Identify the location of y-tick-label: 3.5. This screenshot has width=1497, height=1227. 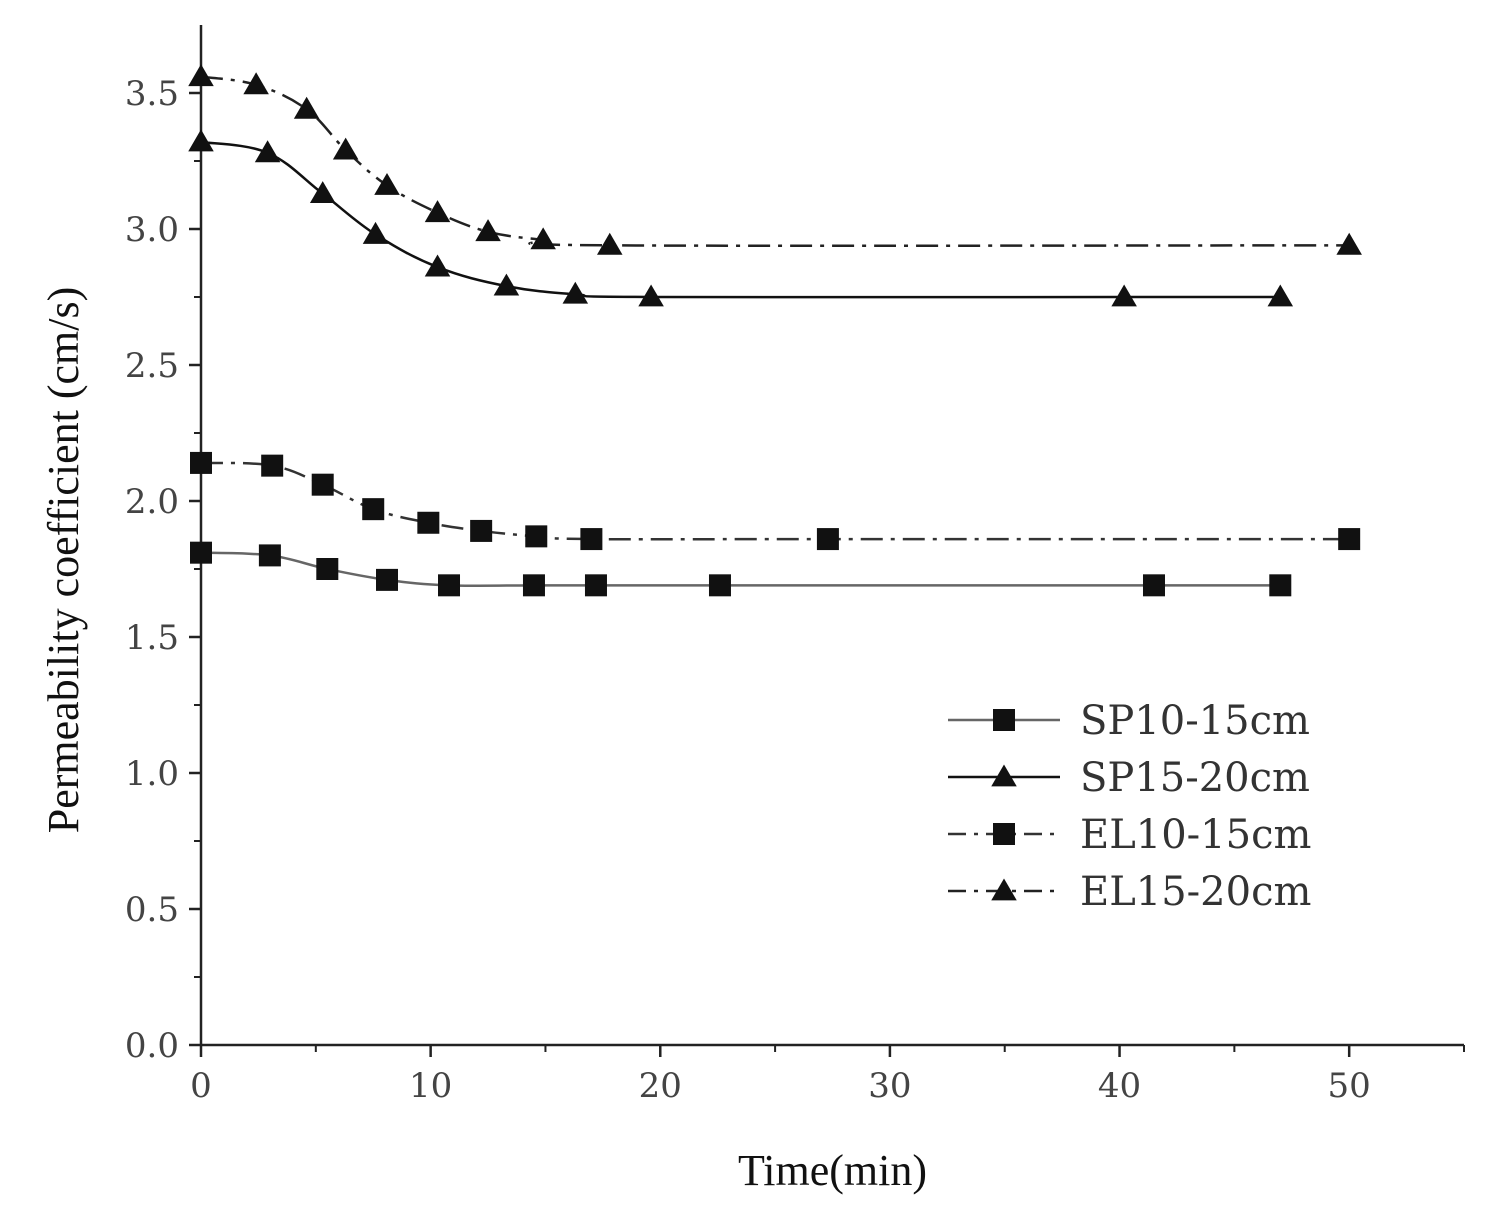
(152, 94).